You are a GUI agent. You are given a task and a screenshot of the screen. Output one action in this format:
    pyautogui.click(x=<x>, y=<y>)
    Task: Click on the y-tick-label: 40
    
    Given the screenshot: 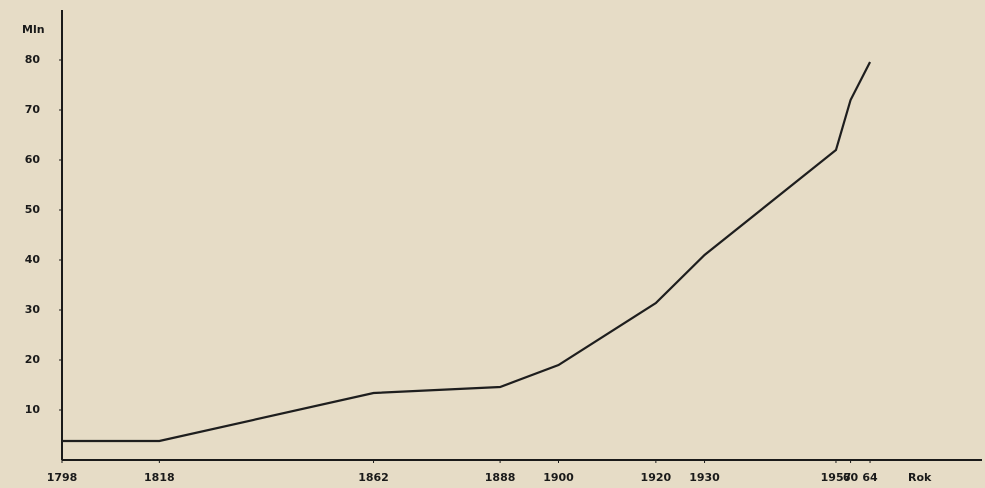 What is the action you would take?
    pyautogui.click(x=33, y=259)
    